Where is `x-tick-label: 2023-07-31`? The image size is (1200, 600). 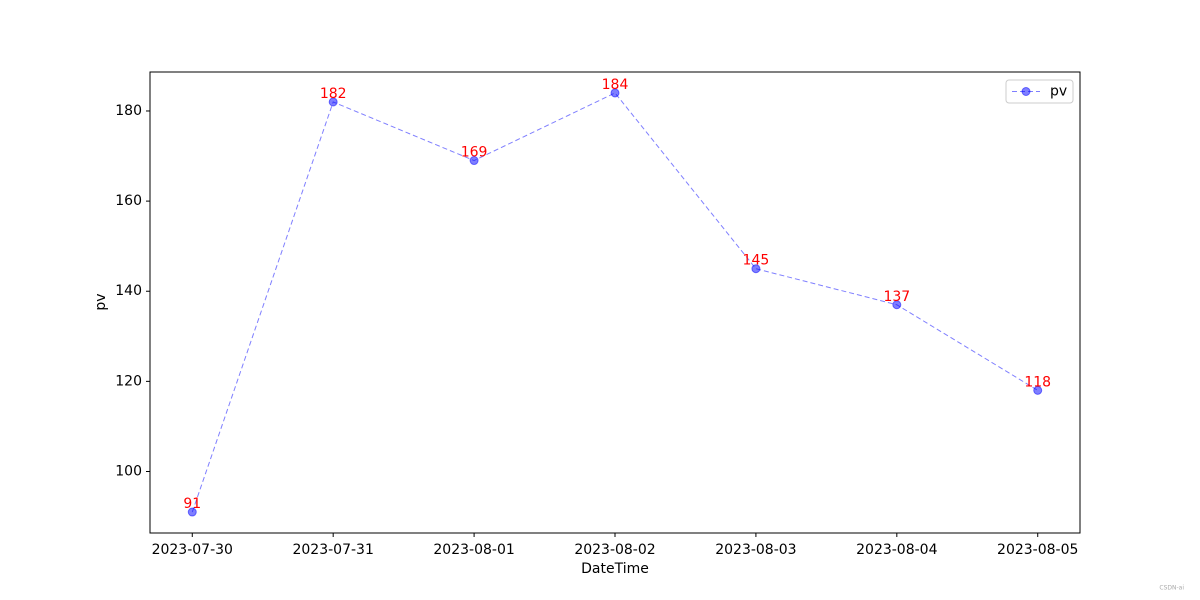
x-tick-label: 2023-07-31 is located at coordinates (332, 550).